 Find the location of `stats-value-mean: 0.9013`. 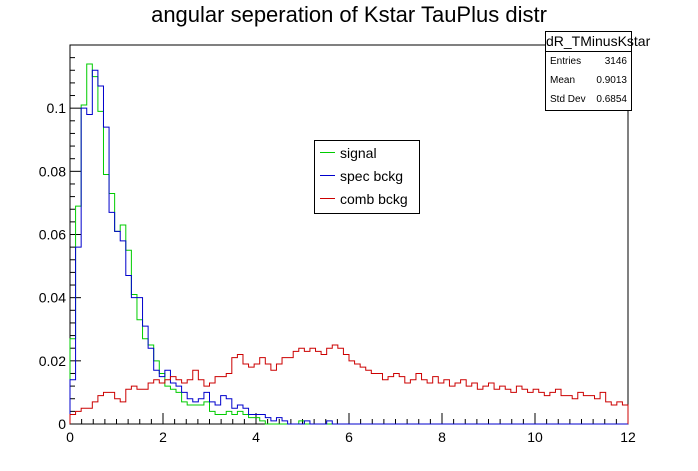

stats-value-mean: 0.9013 is located at coordinates (611, 80).